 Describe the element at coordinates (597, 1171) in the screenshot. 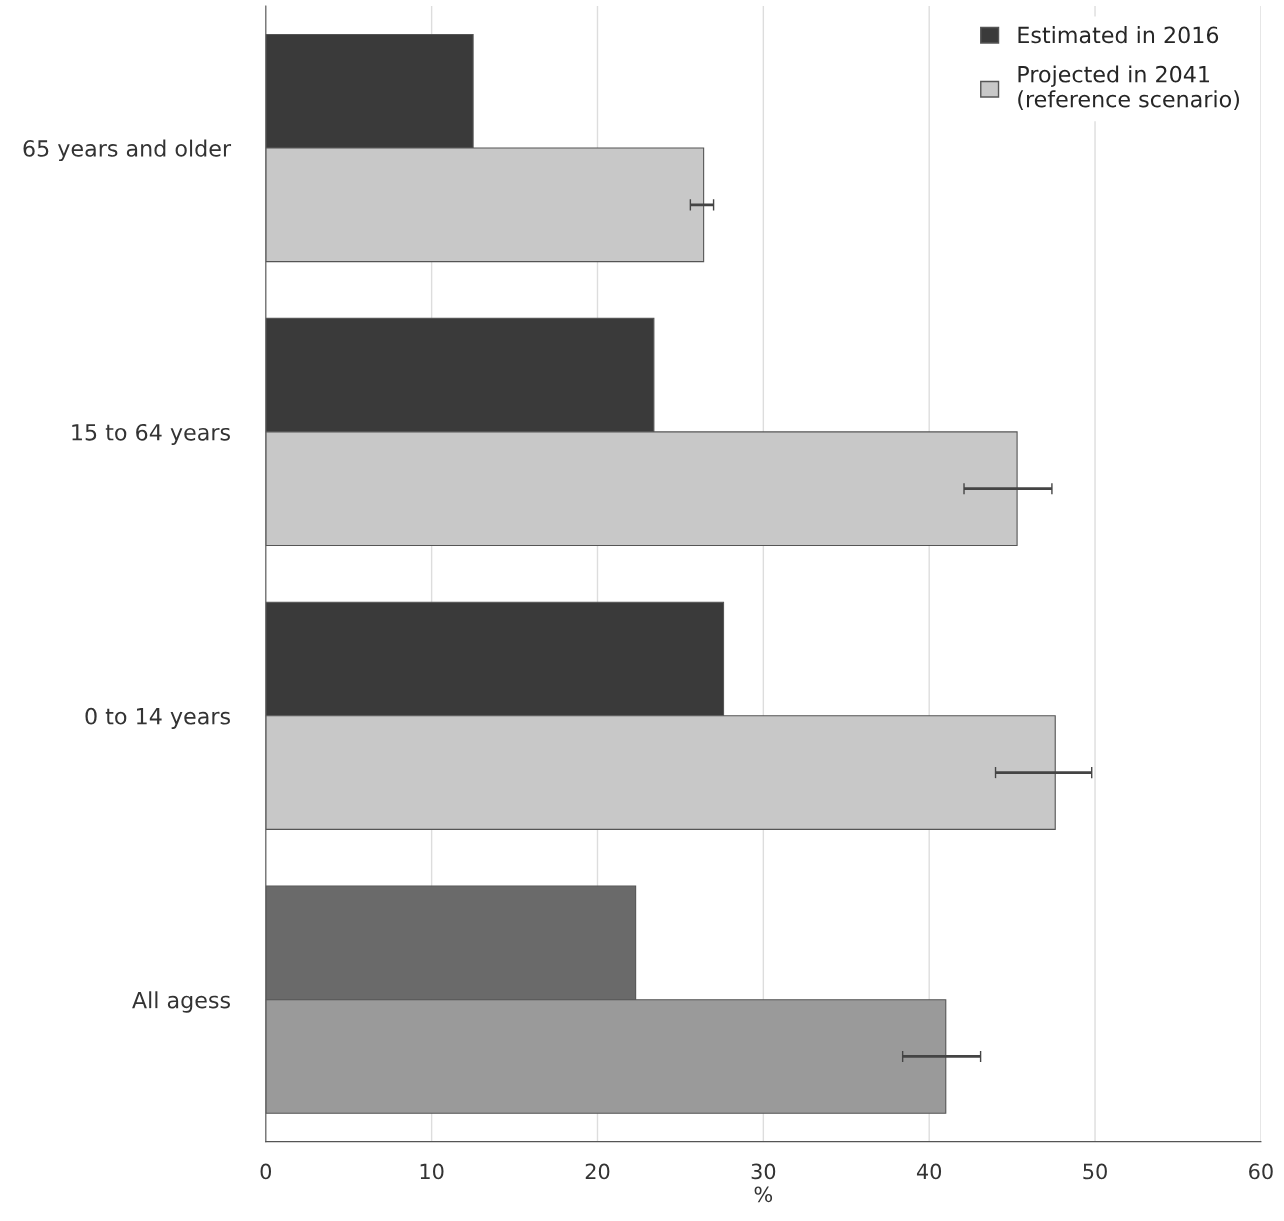

I see `x-tick-label: 20` at that location.